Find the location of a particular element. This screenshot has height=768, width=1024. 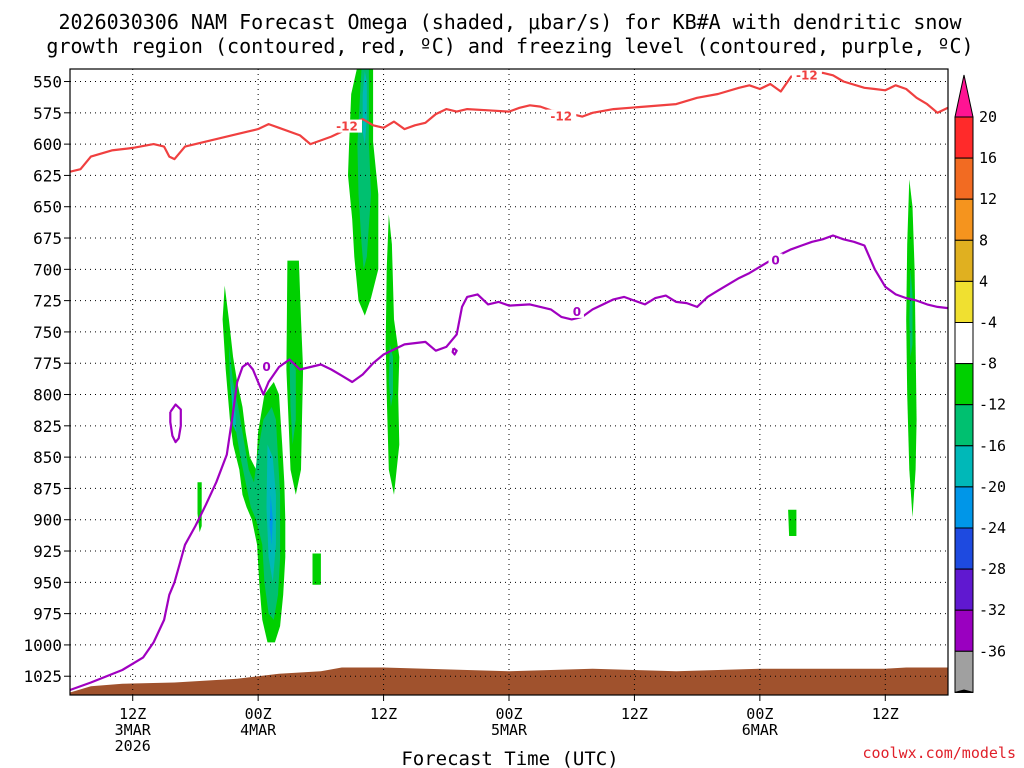

y-tick-label: 1025 is located at coordinates (42, 676).